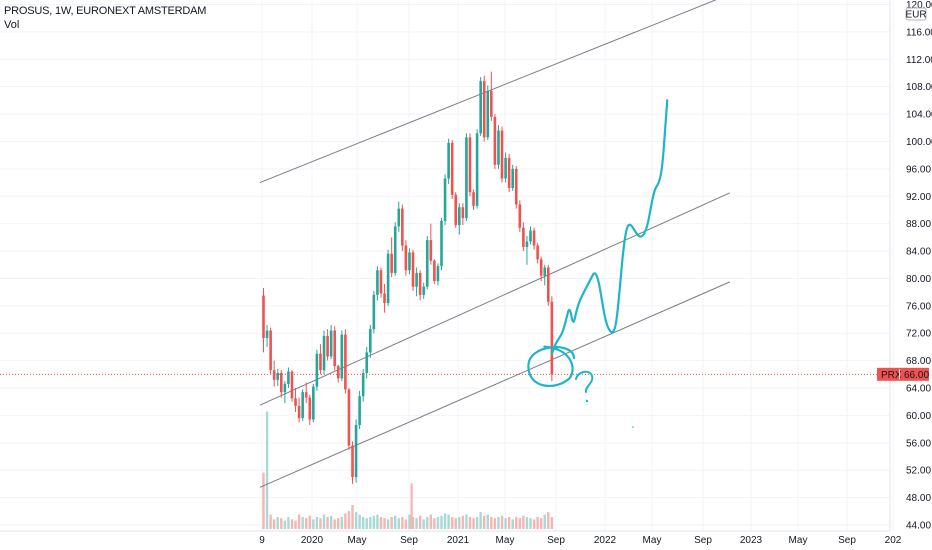 The height and width of the screenshot is (550, 932). I want to click on volume-label: Vol, so click(12, 25).